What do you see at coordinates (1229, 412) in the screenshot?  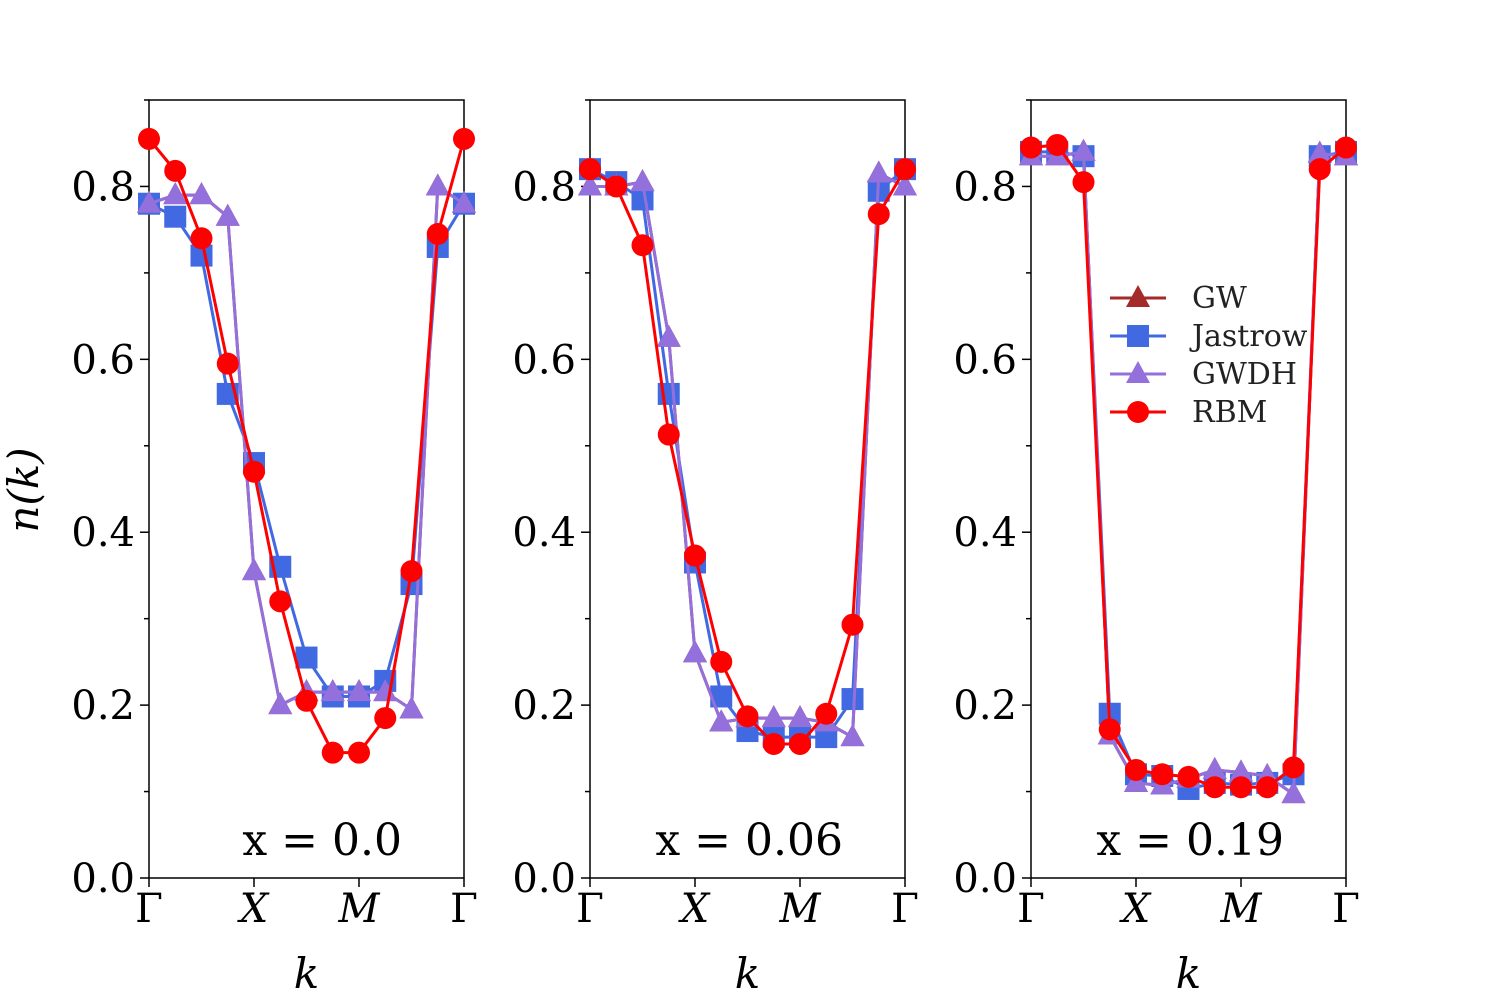 I see `legend-label: RBM` at bounding box center [1229, 412].